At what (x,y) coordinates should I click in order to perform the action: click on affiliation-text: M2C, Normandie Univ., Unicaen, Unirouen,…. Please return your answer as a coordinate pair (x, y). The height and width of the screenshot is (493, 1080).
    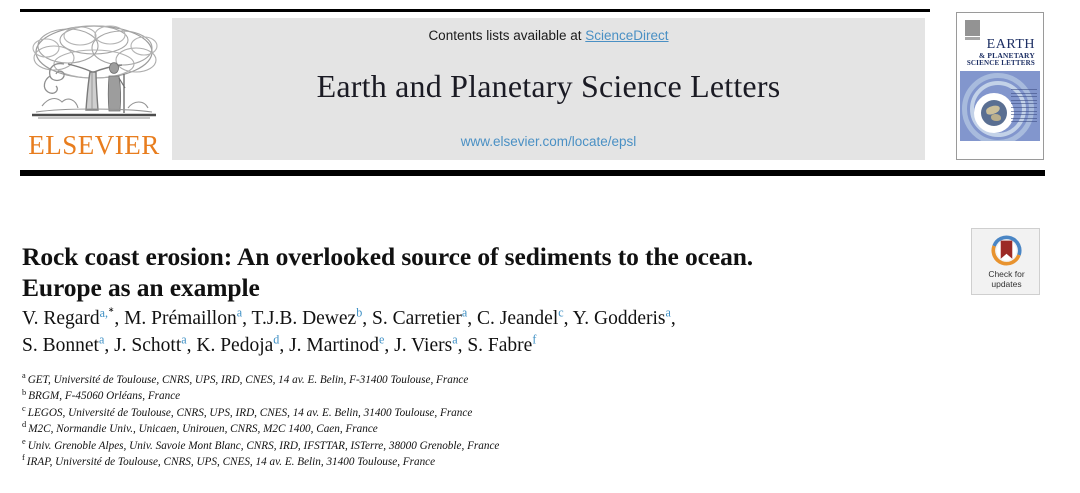
    Looking at the image, I should click on (203, 429).